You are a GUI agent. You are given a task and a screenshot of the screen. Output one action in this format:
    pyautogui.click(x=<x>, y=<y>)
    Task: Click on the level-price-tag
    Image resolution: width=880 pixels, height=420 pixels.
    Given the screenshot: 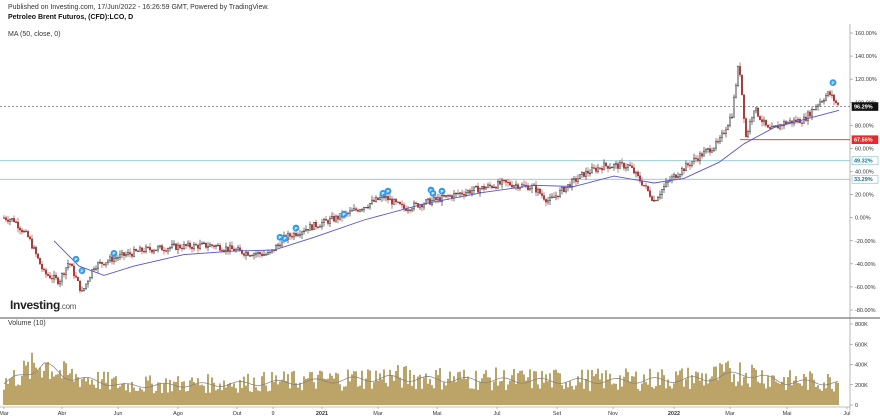 What is the action you would take?
    pyautogui.click(x=865, y=161)
    